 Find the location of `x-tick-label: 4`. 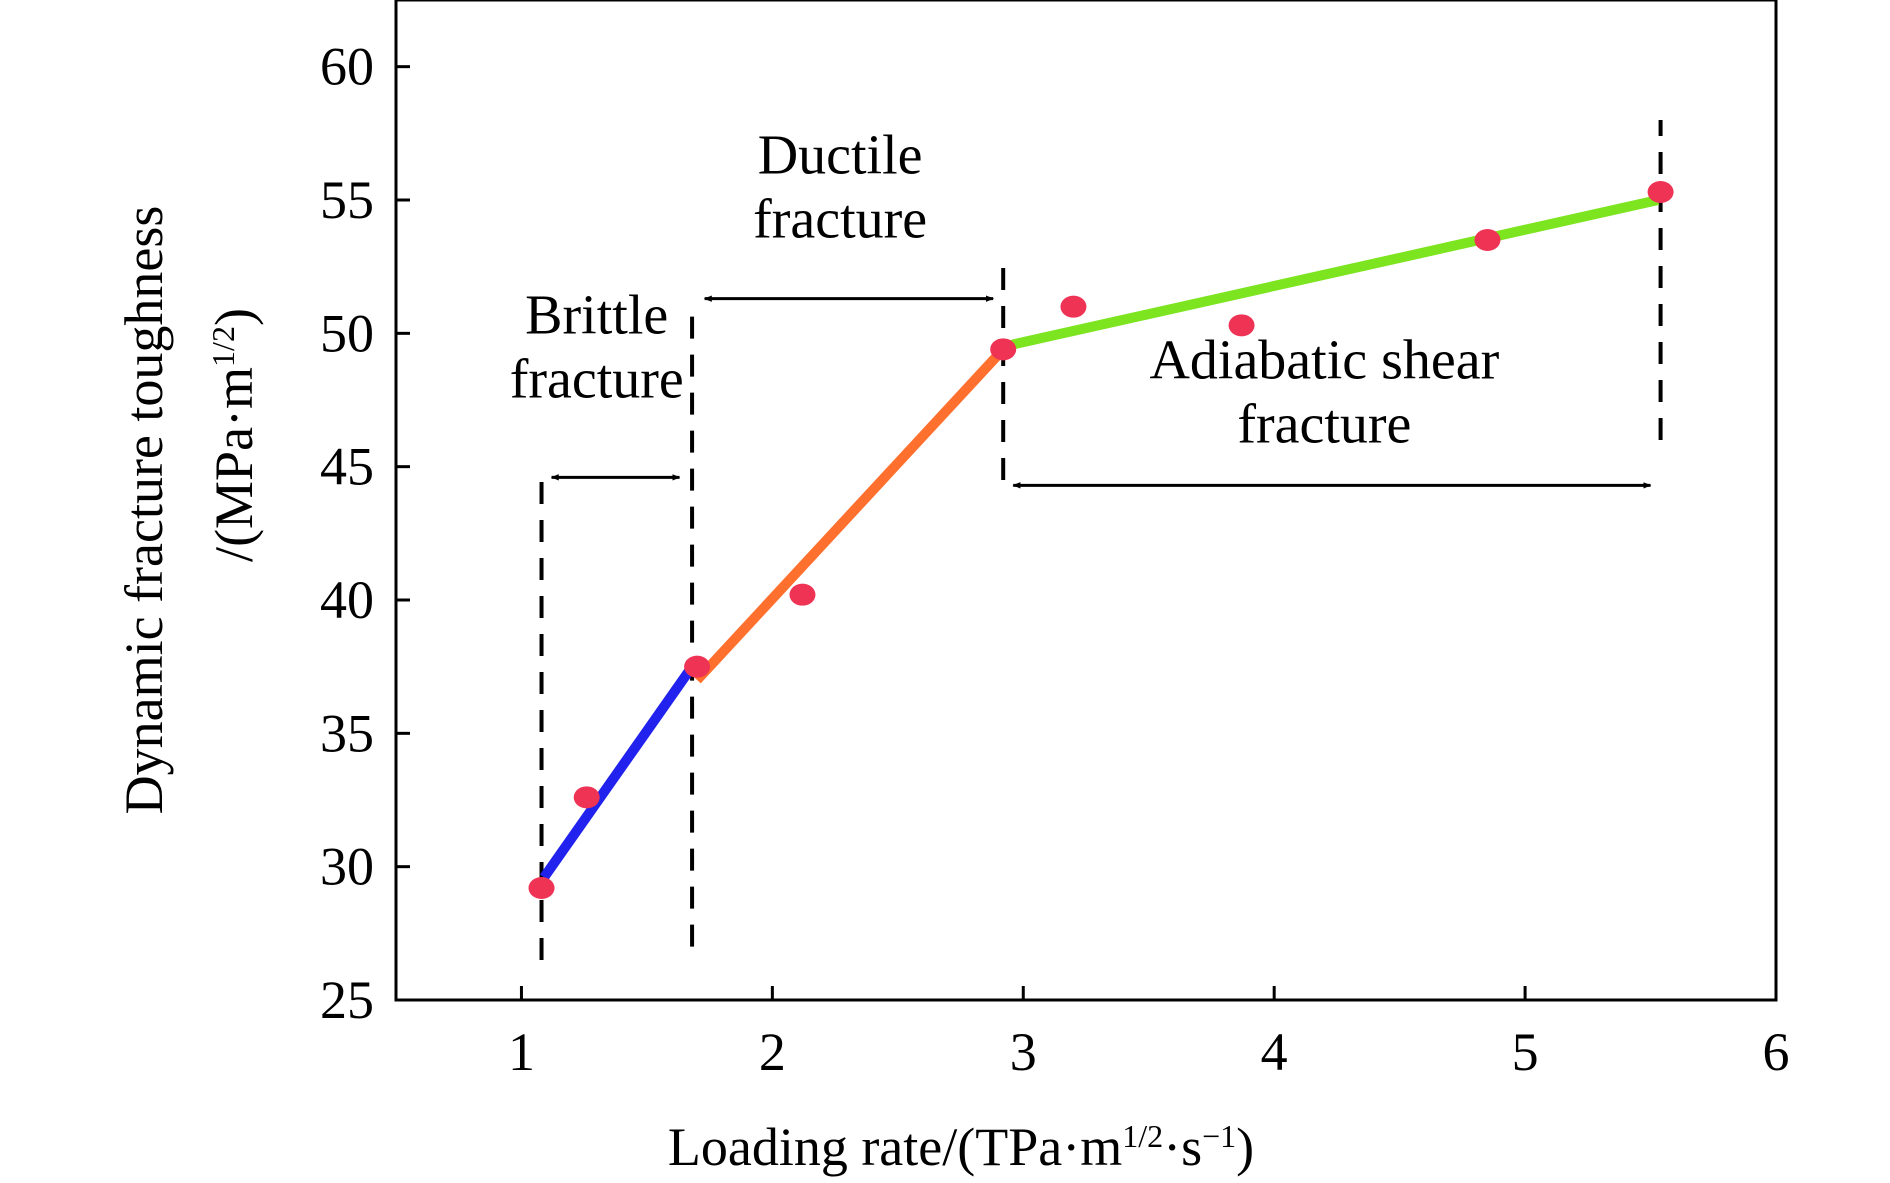

x-tick-label: 4 is located at coordinates (1274, 1052).